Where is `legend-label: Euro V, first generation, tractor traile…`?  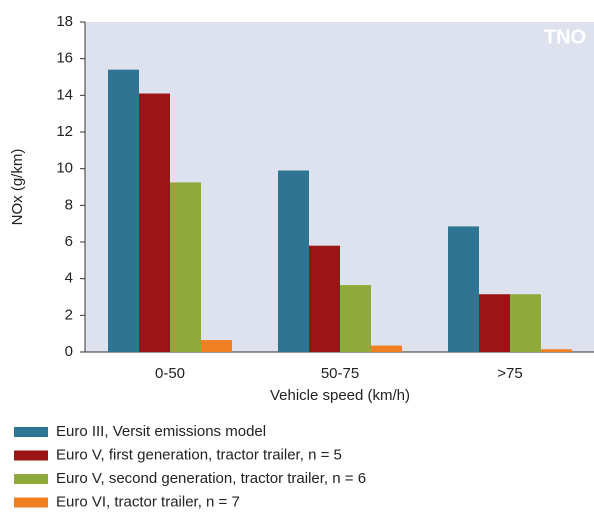 legend-label: Euro V, first generation, tractor traile… is located at coordinates (199, 454).